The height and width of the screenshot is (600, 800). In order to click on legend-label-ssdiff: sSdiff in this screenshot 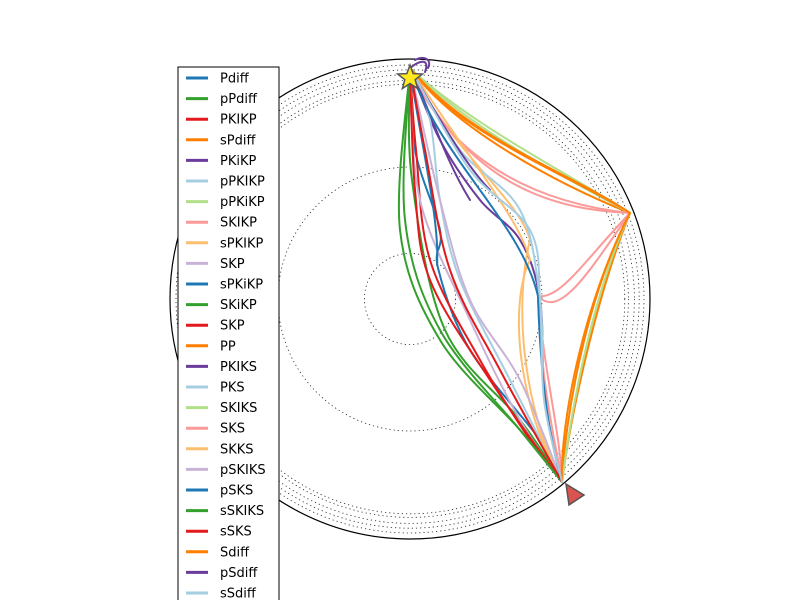, I will do `click(238, 593)`.